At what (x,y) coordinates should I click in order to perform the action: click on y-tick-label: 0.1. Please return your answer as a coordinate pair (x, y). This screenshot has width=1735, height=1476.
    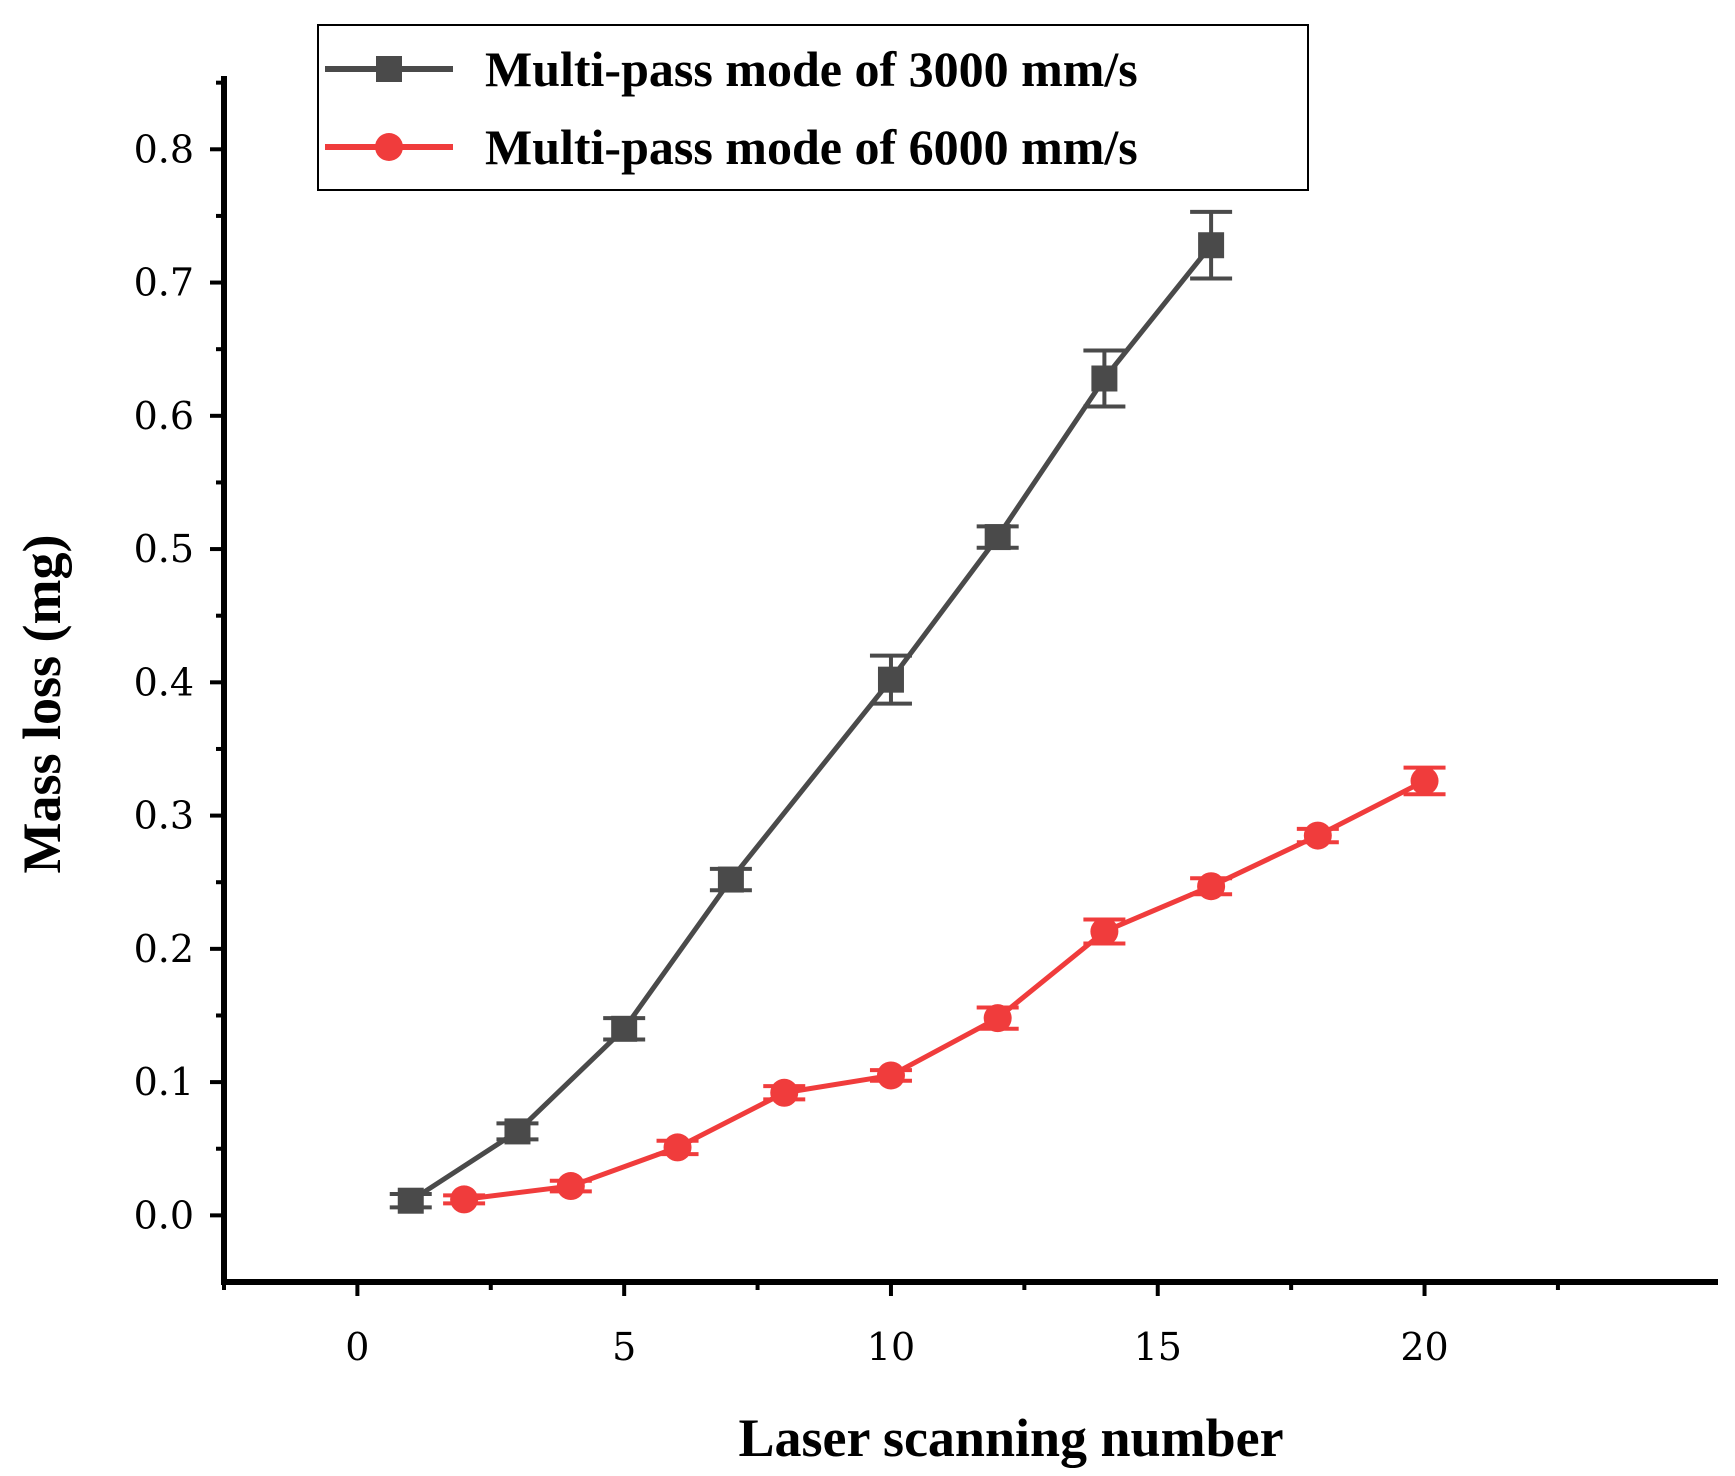
    Looking at the image, I should click on (164, 1082).